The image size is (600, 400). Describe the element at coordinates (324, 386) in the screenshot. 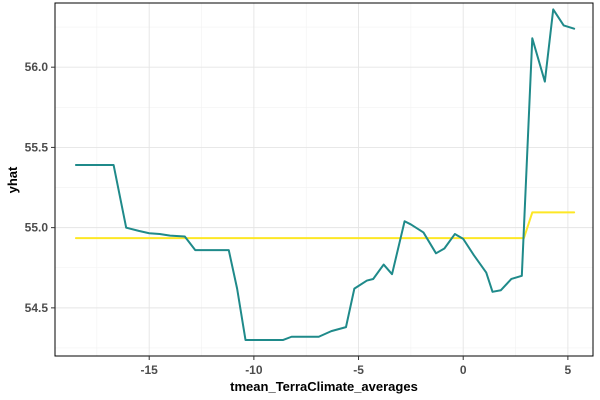

I see `x-axis-title: tmean_TerraClimate_averages` at that location.